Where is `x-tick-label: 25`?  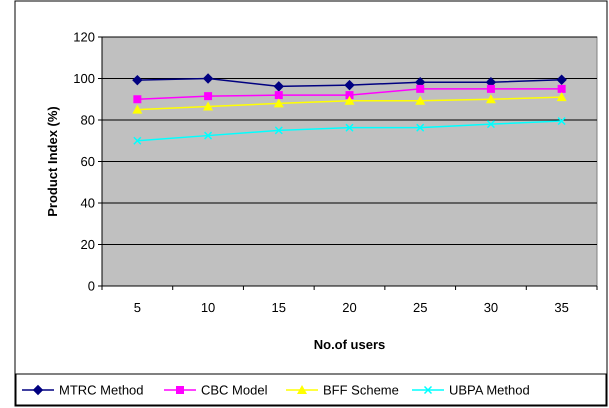 x-tick-label: 25 is located at coordinates (420, 307).